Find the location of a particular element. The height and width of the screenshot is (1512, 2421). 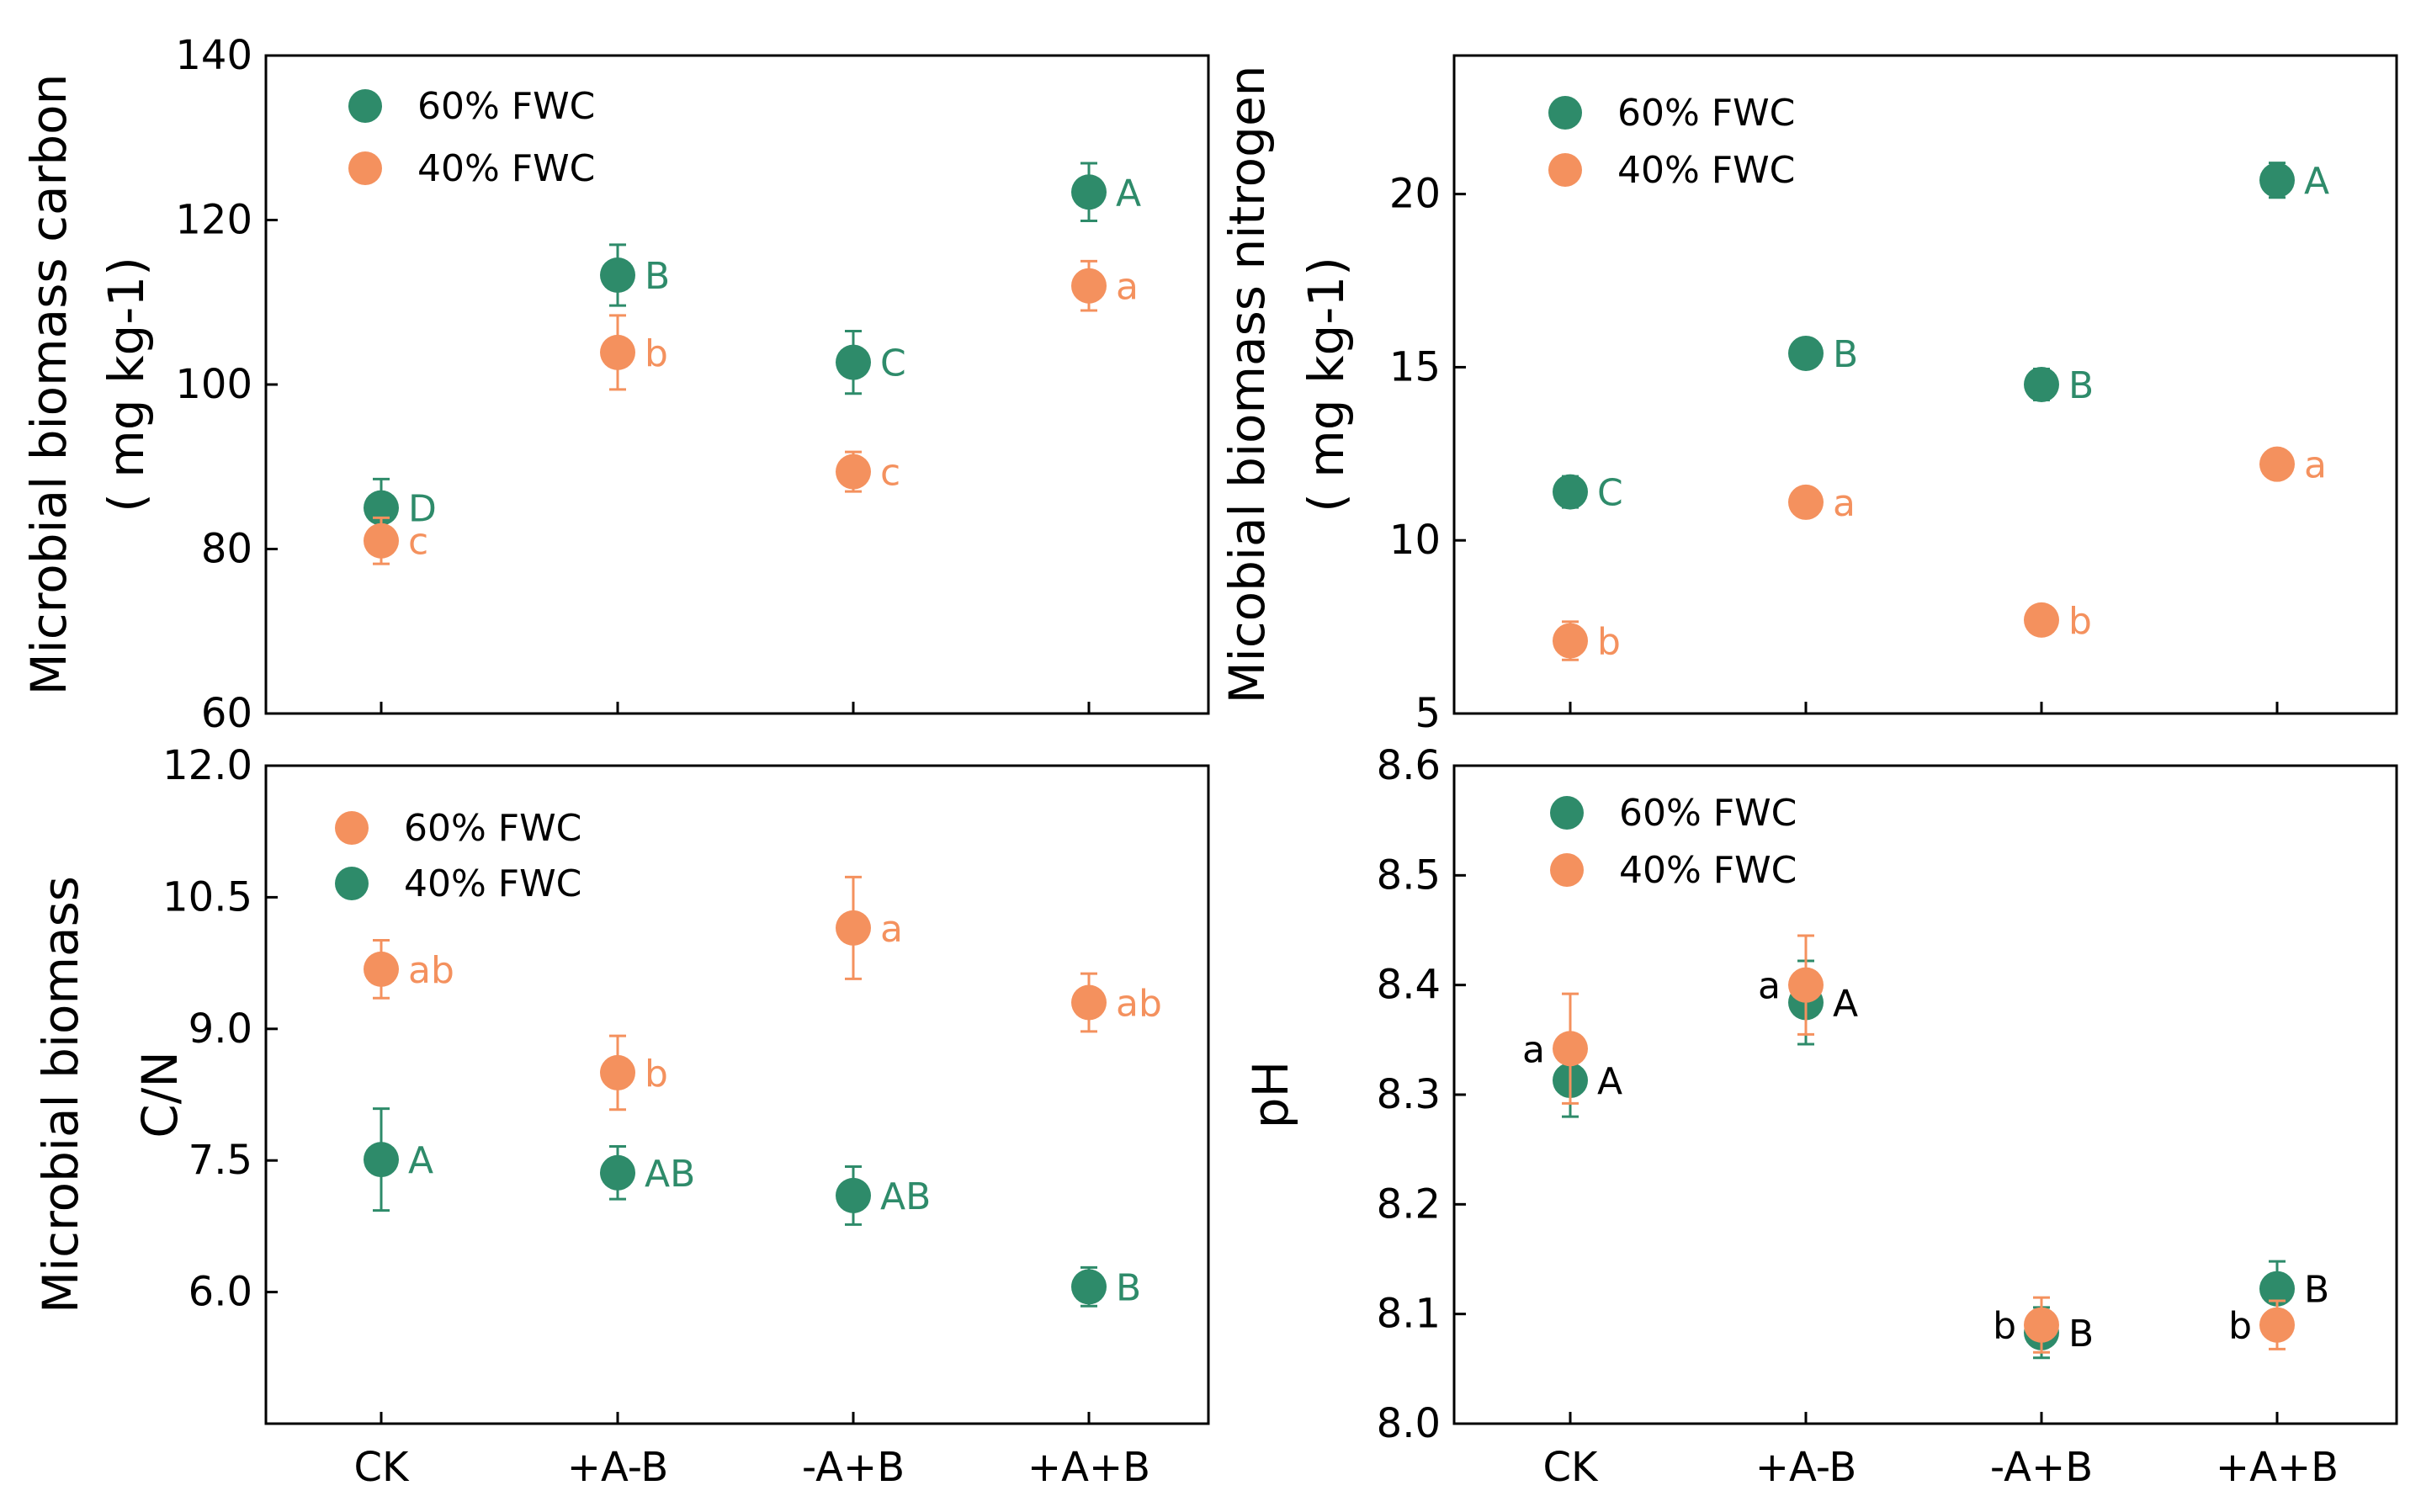

y-axis-label: pH is located at coordinates (1270, 1094).